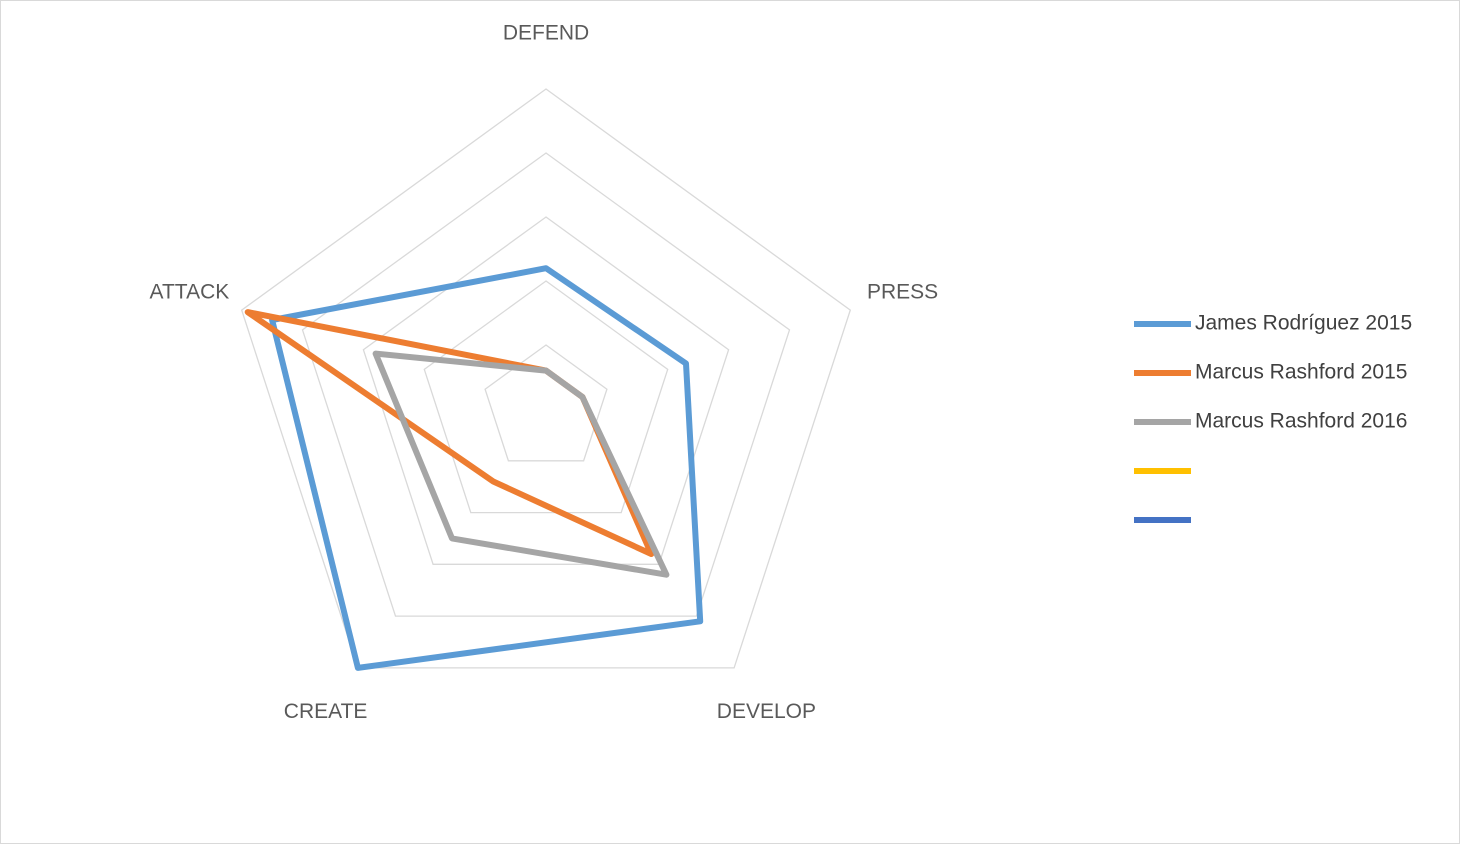  I want to click on legend-item-3: Marcus Rashford 2016, so click(1270, 421).